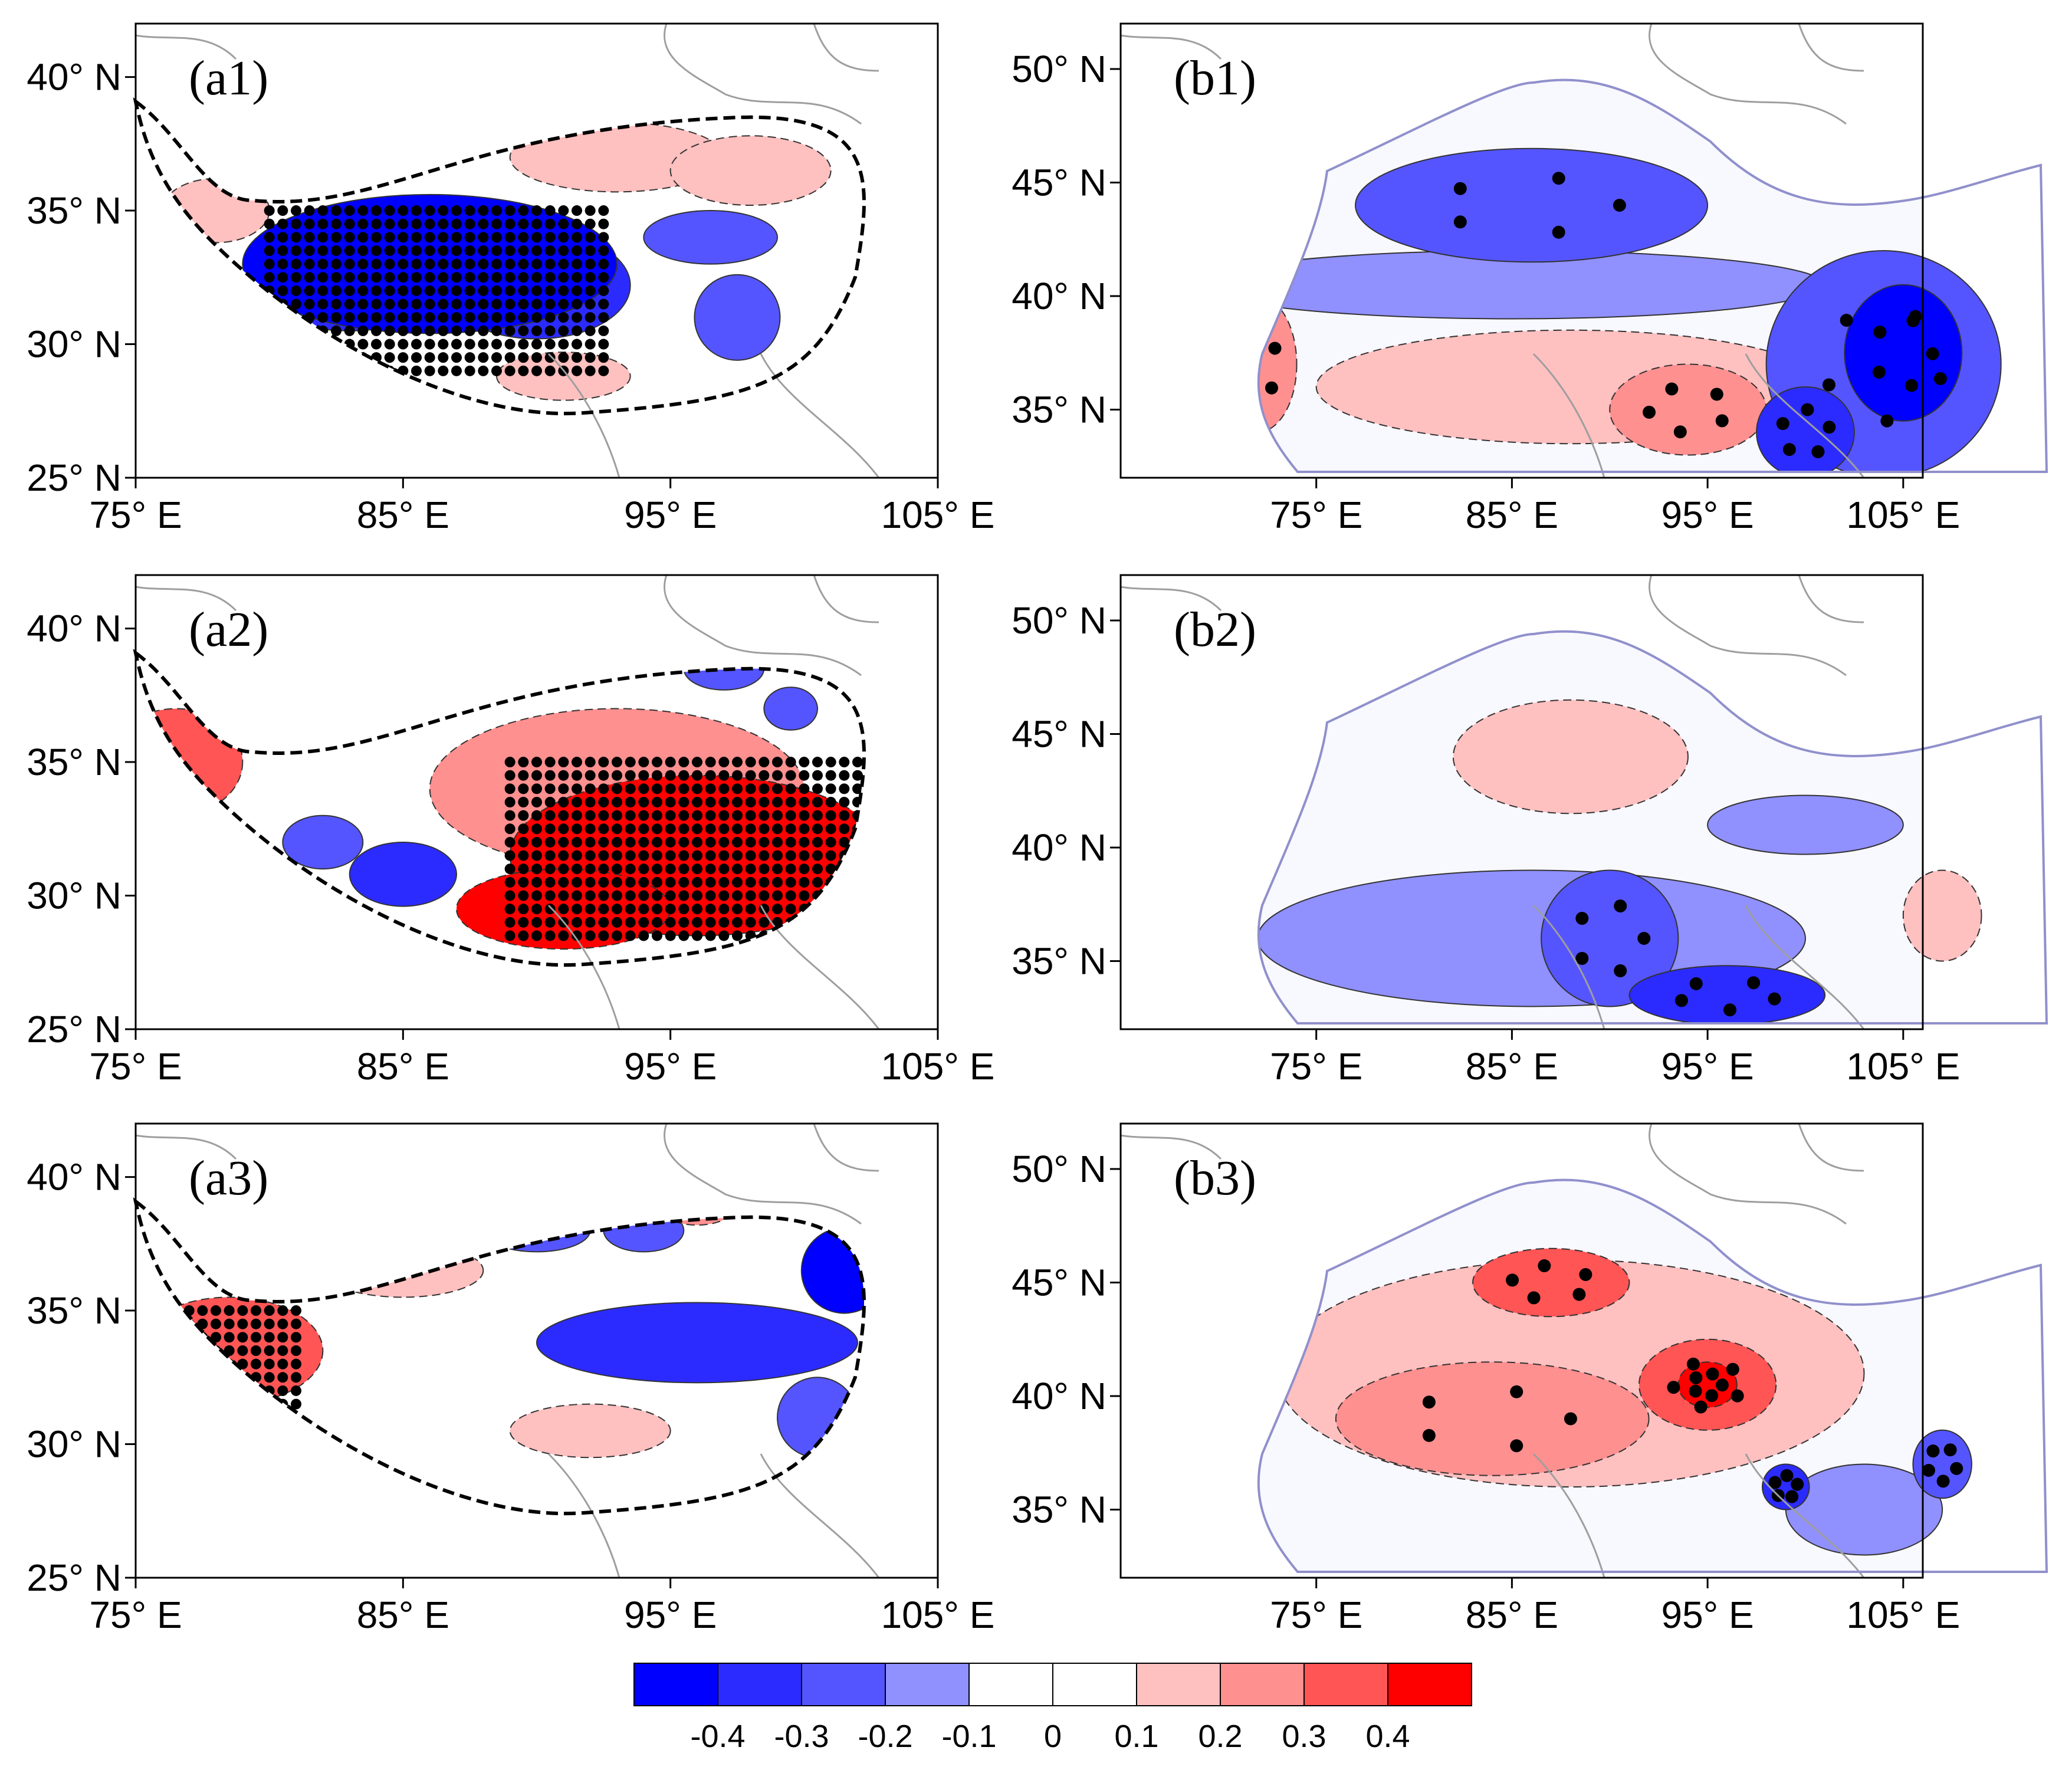  What do you see at coordinates (1707, 1615) in the screenshot?
I see `x-tick-label: 95° E` at bounding box center [1707, 1615].